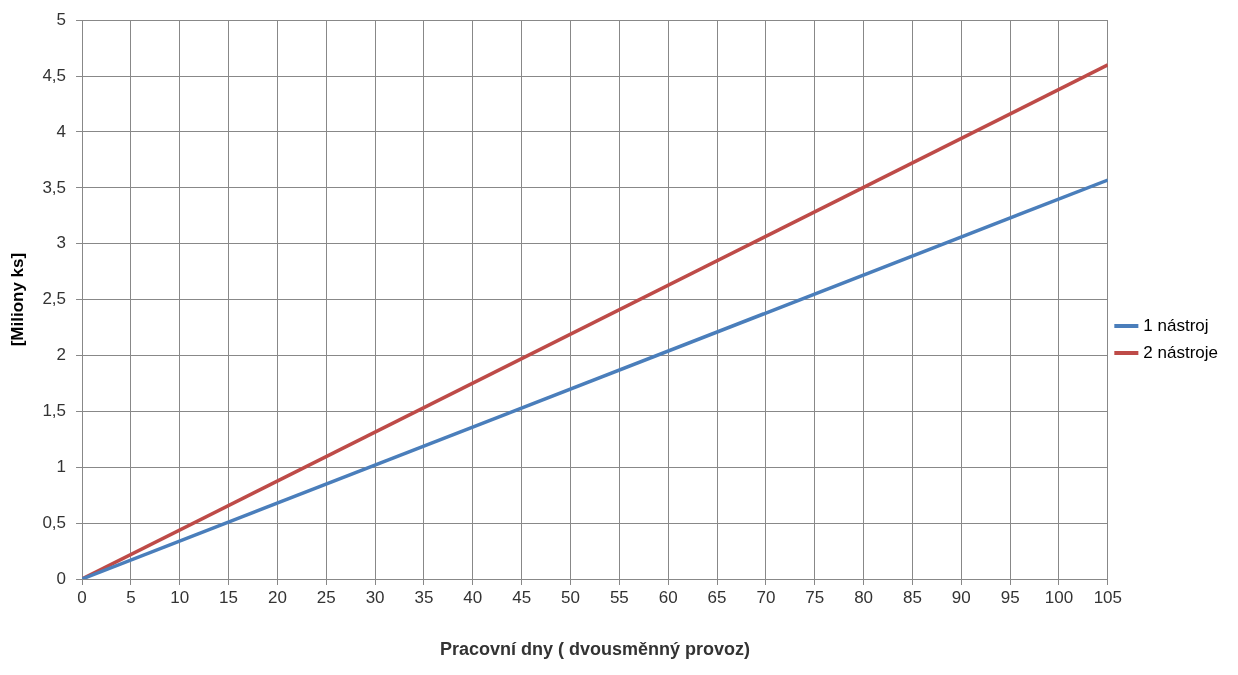 The width and height of the screenshot is (1238, 675). What do you see at coordinates (54, 522) in the screenshot?
I see `y-tick-label: 0,5` at bounding box center [54, 522].